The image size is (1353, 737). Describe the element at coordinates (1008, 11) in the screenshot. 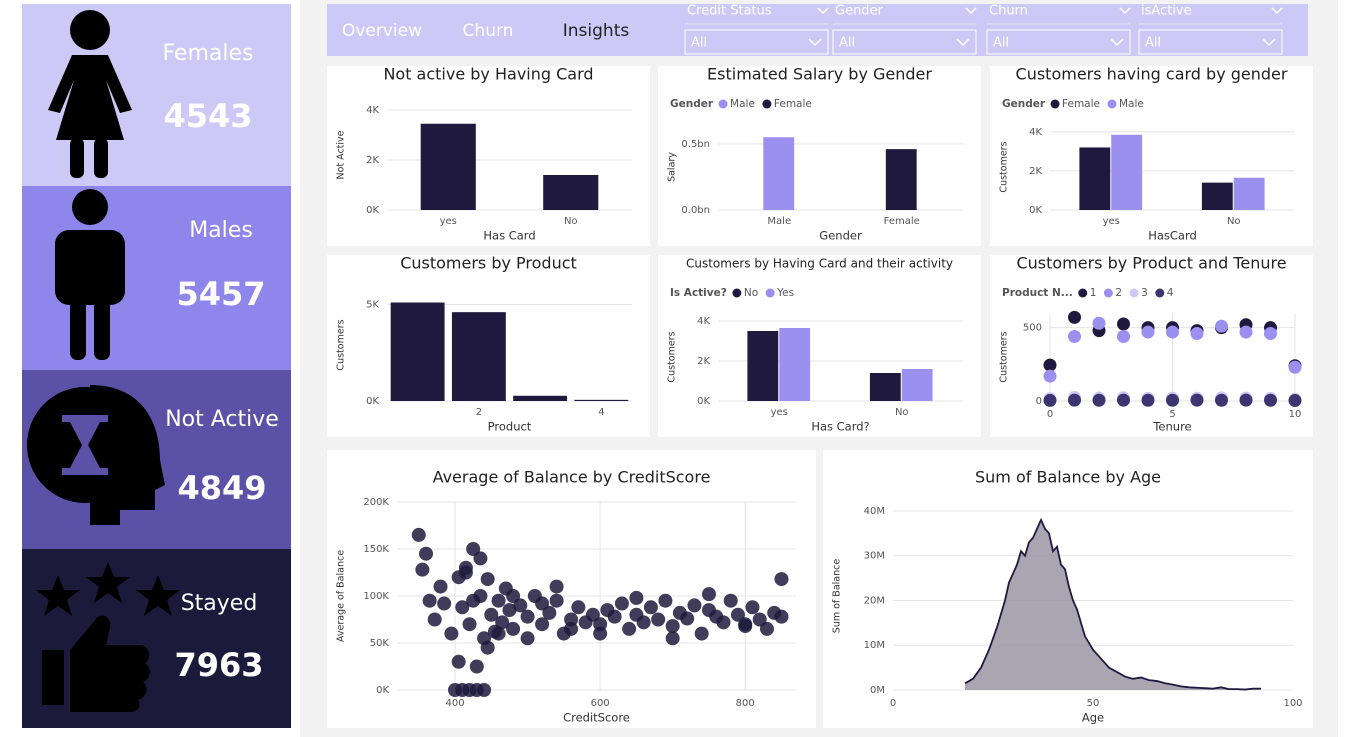

I see `filter-label: Churn` at that location.